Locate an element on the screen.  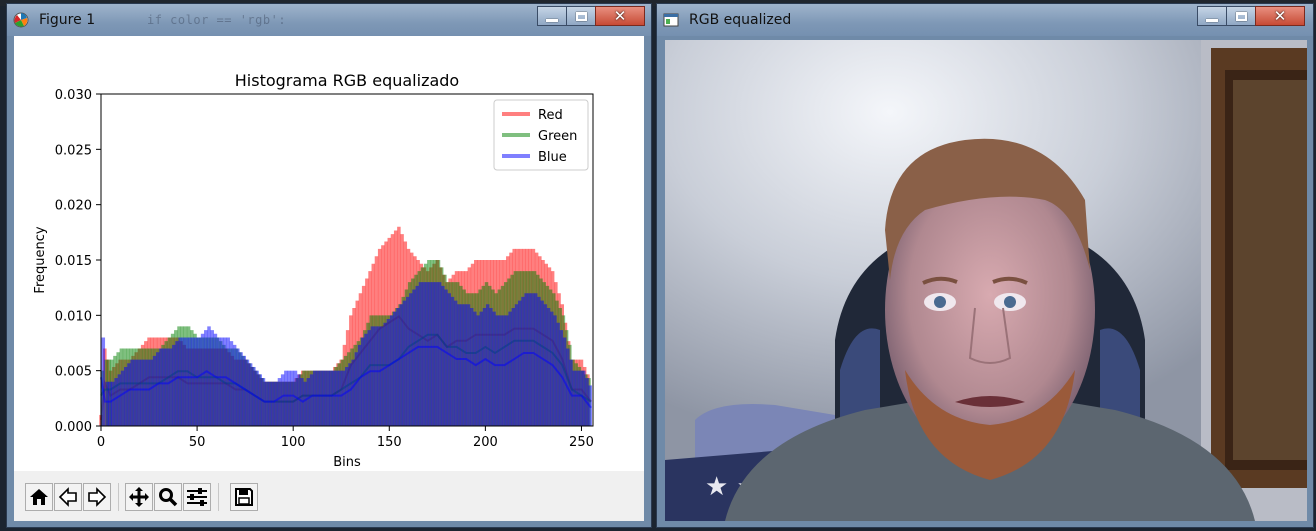
forward-button is located at coordinates (97, 497).